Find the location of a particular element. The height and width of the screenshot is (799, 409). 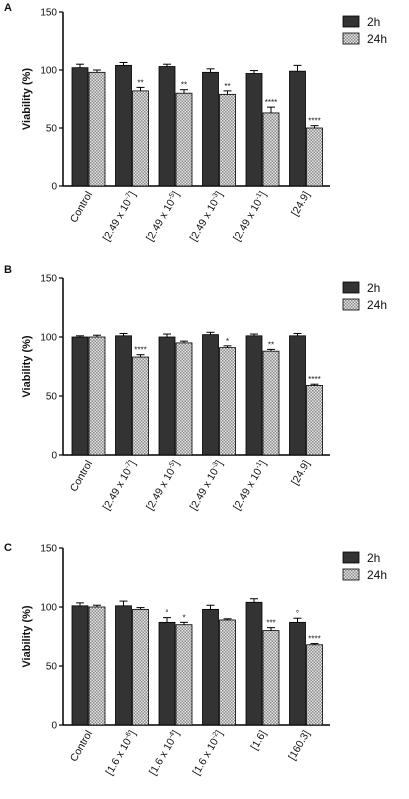

panel-letter: A is located at coordinates (8, 8).